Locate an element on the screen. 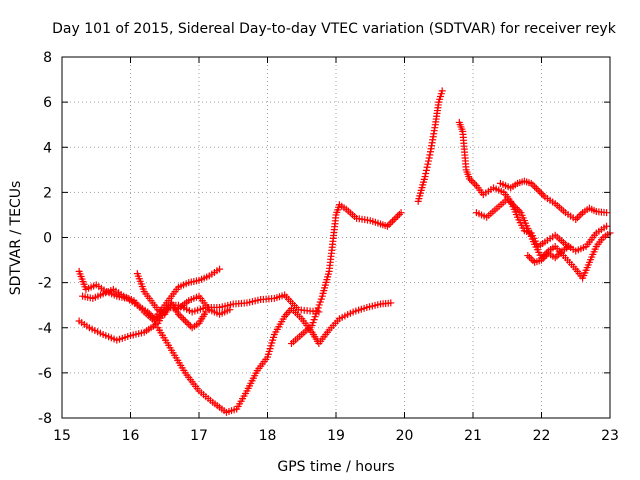 The image size is (640, 480). series-arc3 is located at coordinates (156, 305).